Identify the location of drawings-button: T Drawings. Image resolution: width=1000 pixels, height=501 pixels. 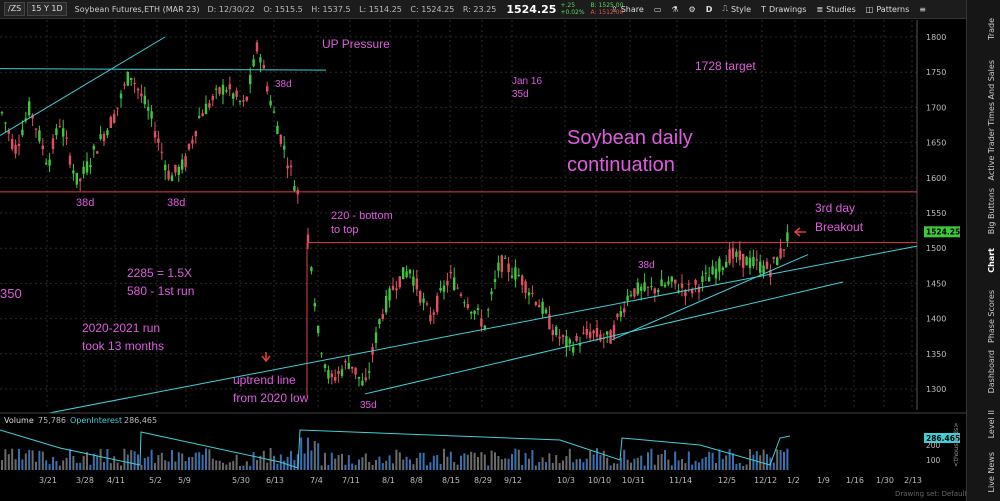
(783, 9).